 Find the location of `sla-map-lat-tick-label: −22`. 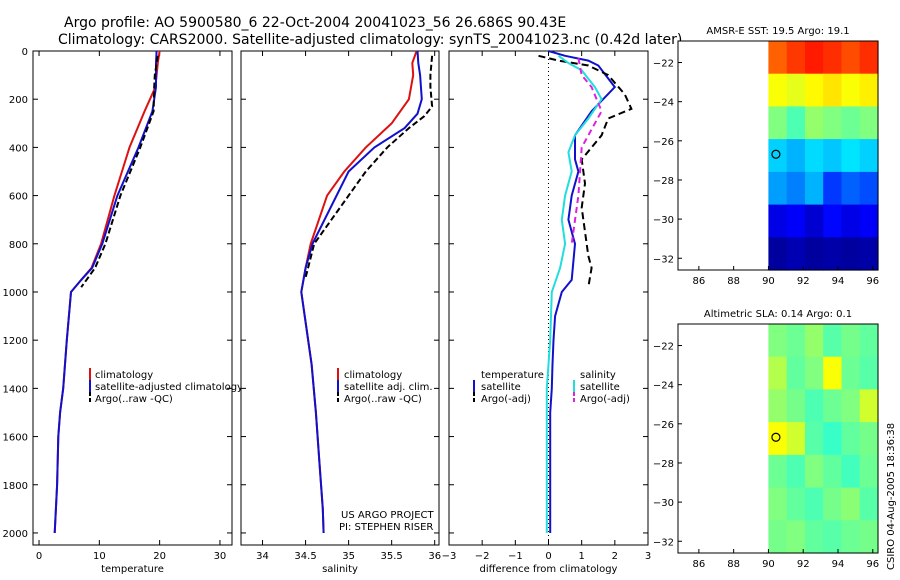

sla-map-lat-tick-label: −22 is located at coordinates (663, 347).